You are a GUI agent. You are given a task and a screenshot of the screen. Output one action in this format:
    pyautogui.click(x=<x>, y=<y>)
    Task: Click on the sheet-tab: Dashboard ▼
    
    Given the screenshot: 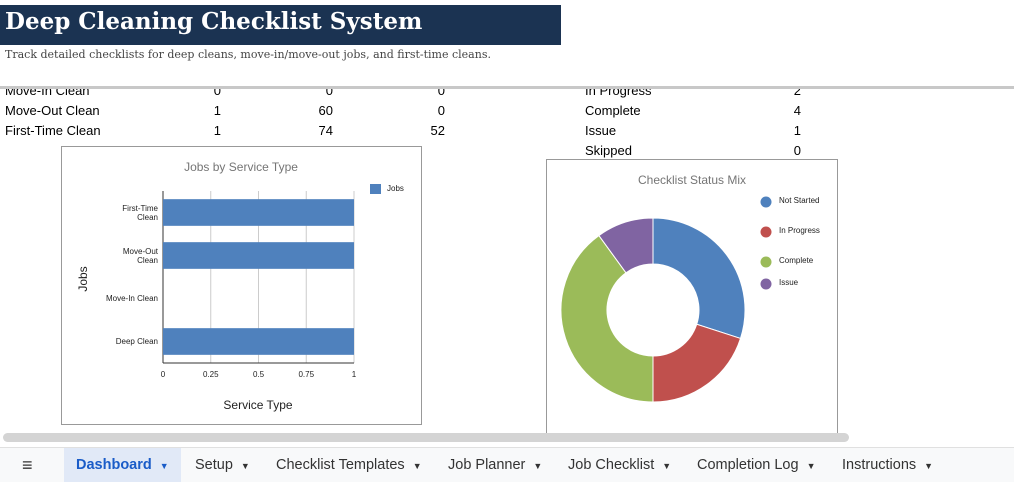 What is the action you would take?
    pyautogui.click(x=122, y=465)
    